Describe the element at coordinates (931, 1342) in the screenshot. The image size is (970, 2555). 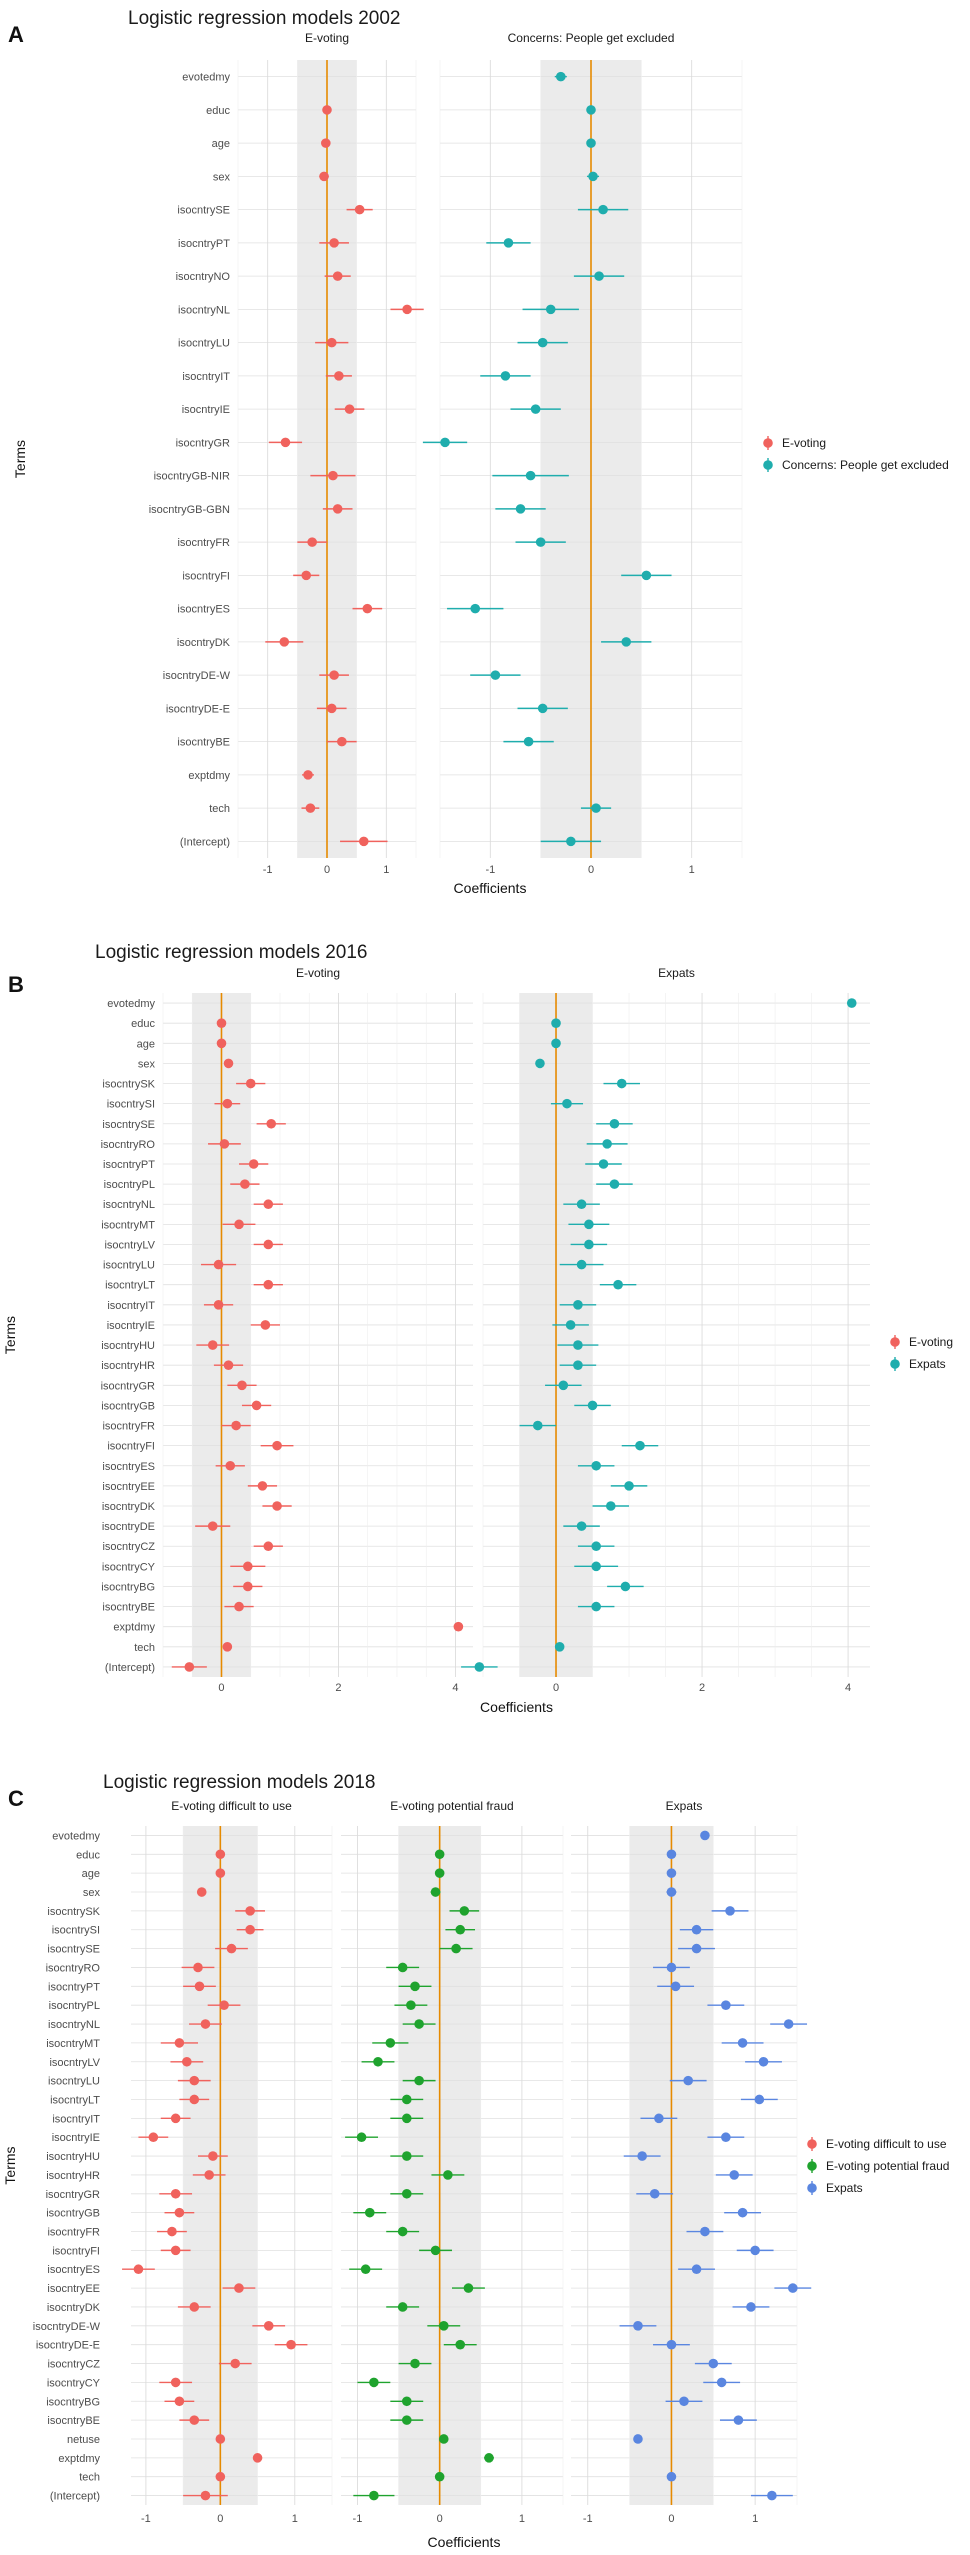
I see `legend-entry: E-voting` at that location.